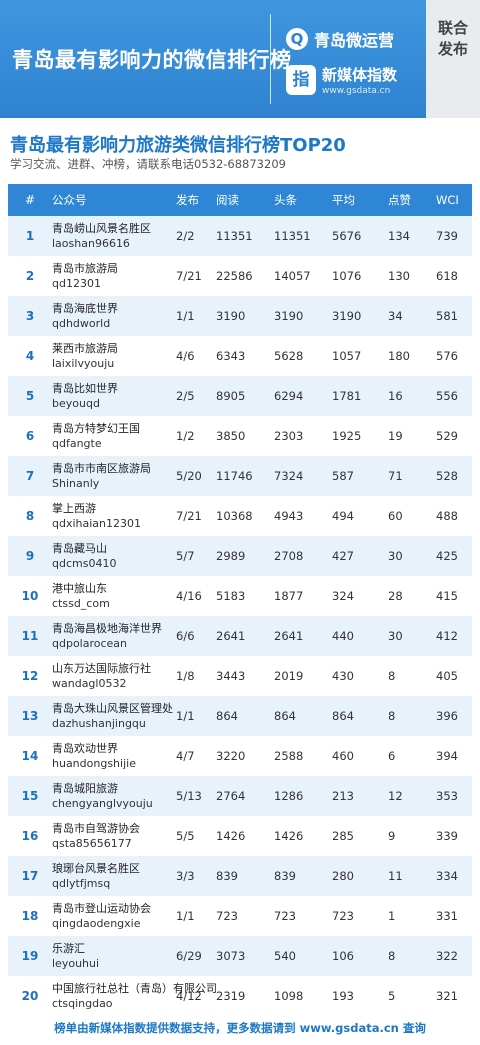  What do you see at coordinates (356, 91) in the screenshot?
I see `brand2-url: www.gsdata.cn` at bounding box center [356, 91].